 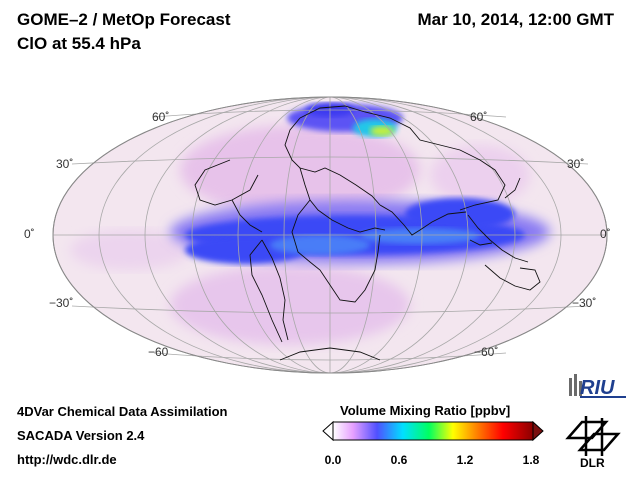 I want to click on colorbar-gradient, so click(x=433, y=431).